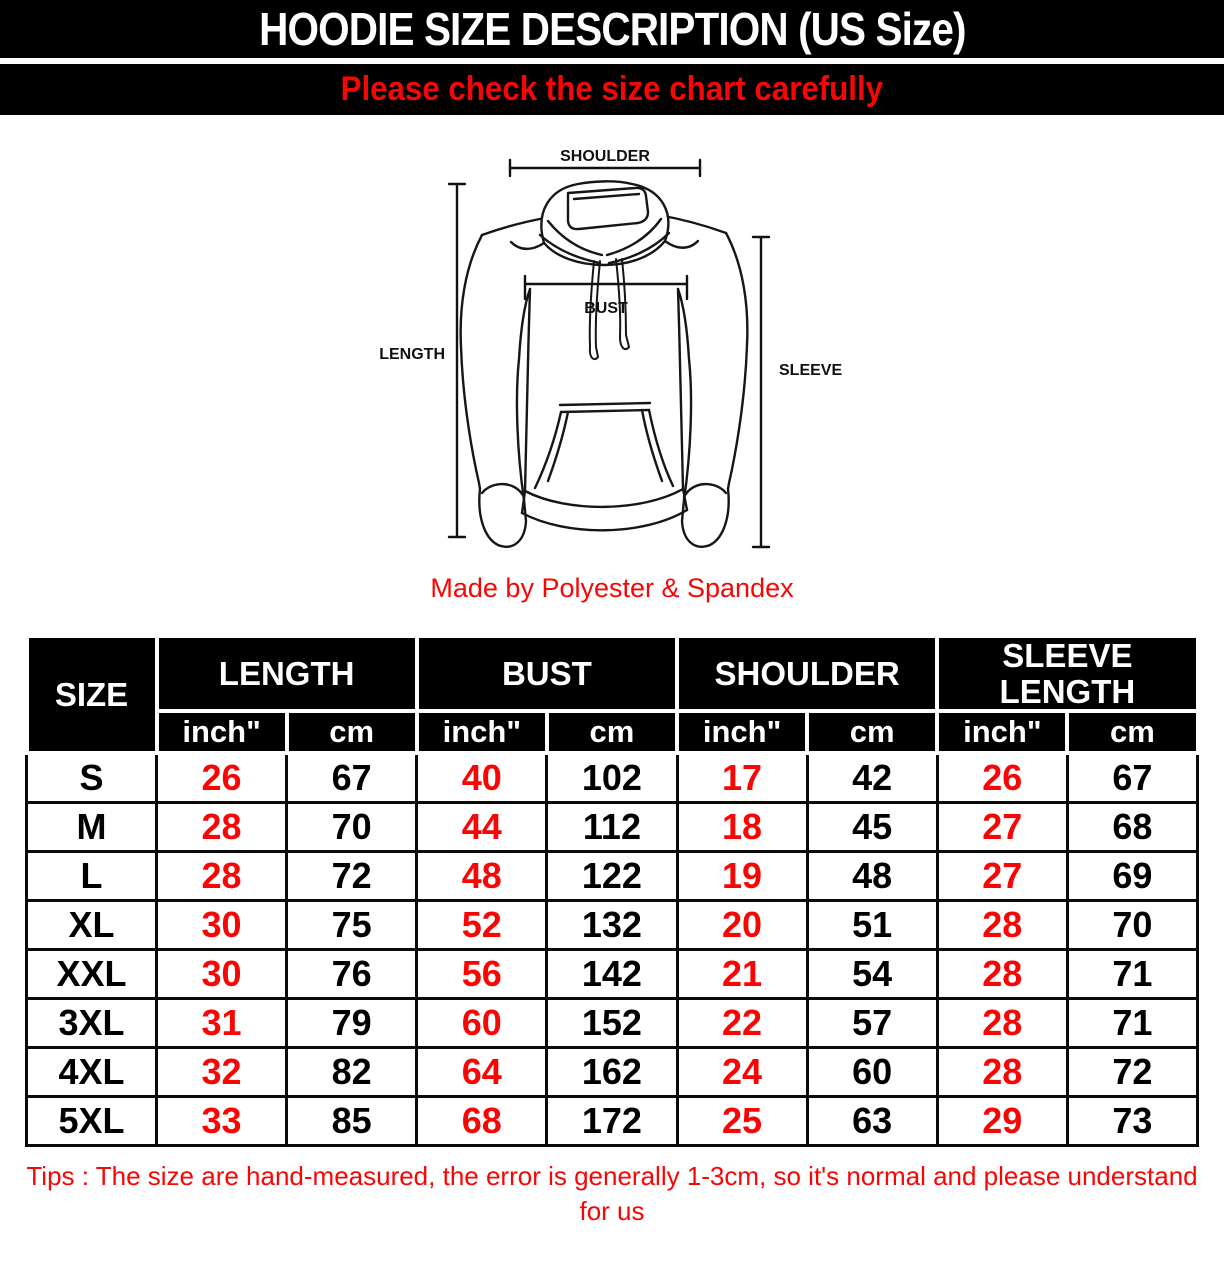  I want to click on table-row: XL 30 75 52 132 20 51 28 70, so click(612, 924).